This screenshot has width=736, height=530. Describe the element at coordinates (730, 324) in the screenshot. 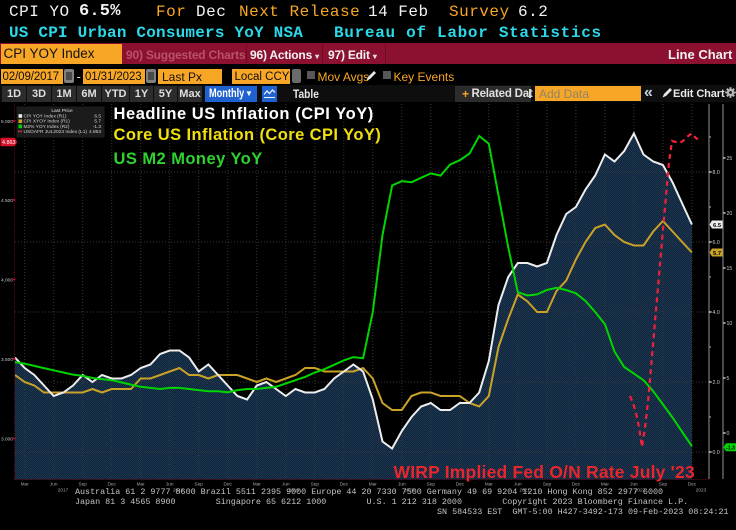

I see `svg-text: 10` at that location.